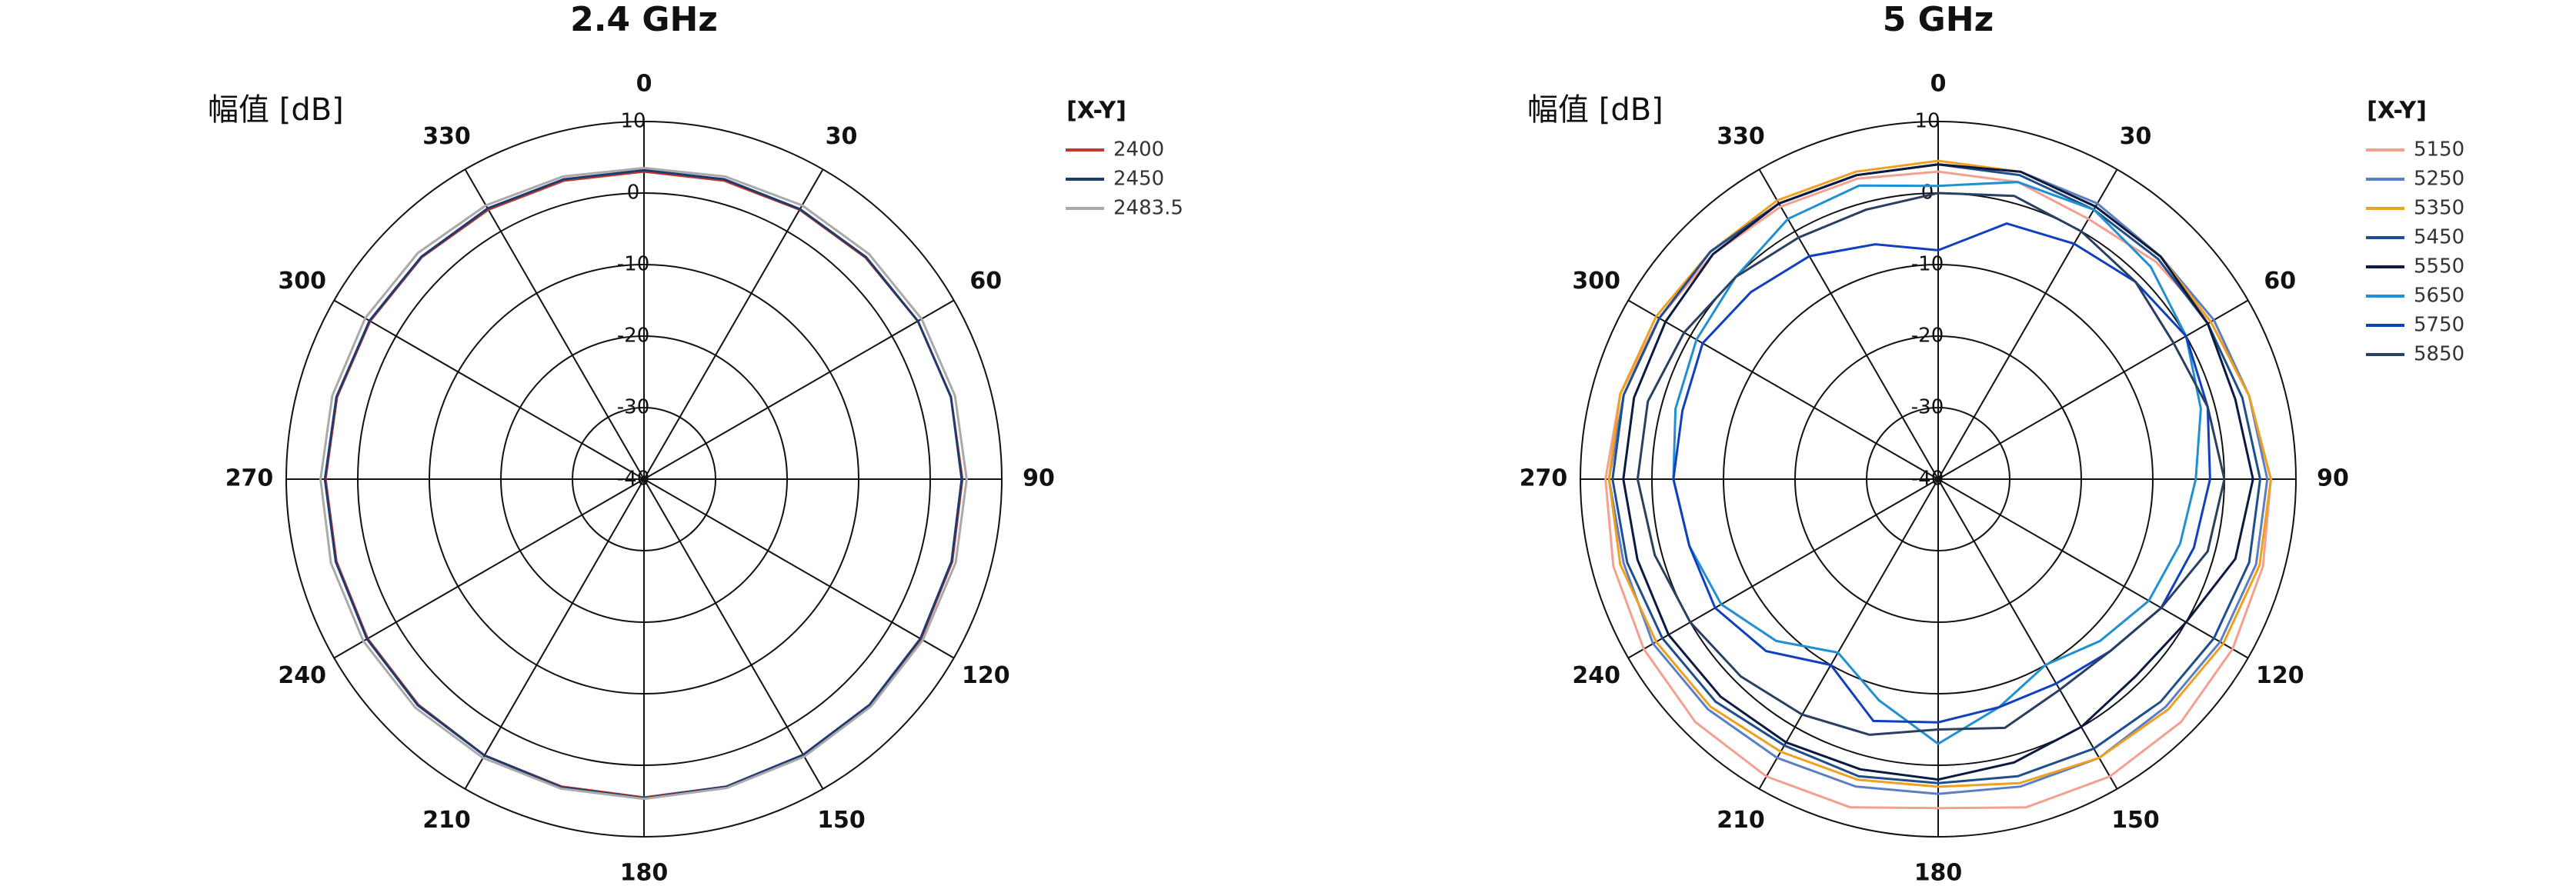  I want to click on legend-label: 5150, so click(2439, 150).